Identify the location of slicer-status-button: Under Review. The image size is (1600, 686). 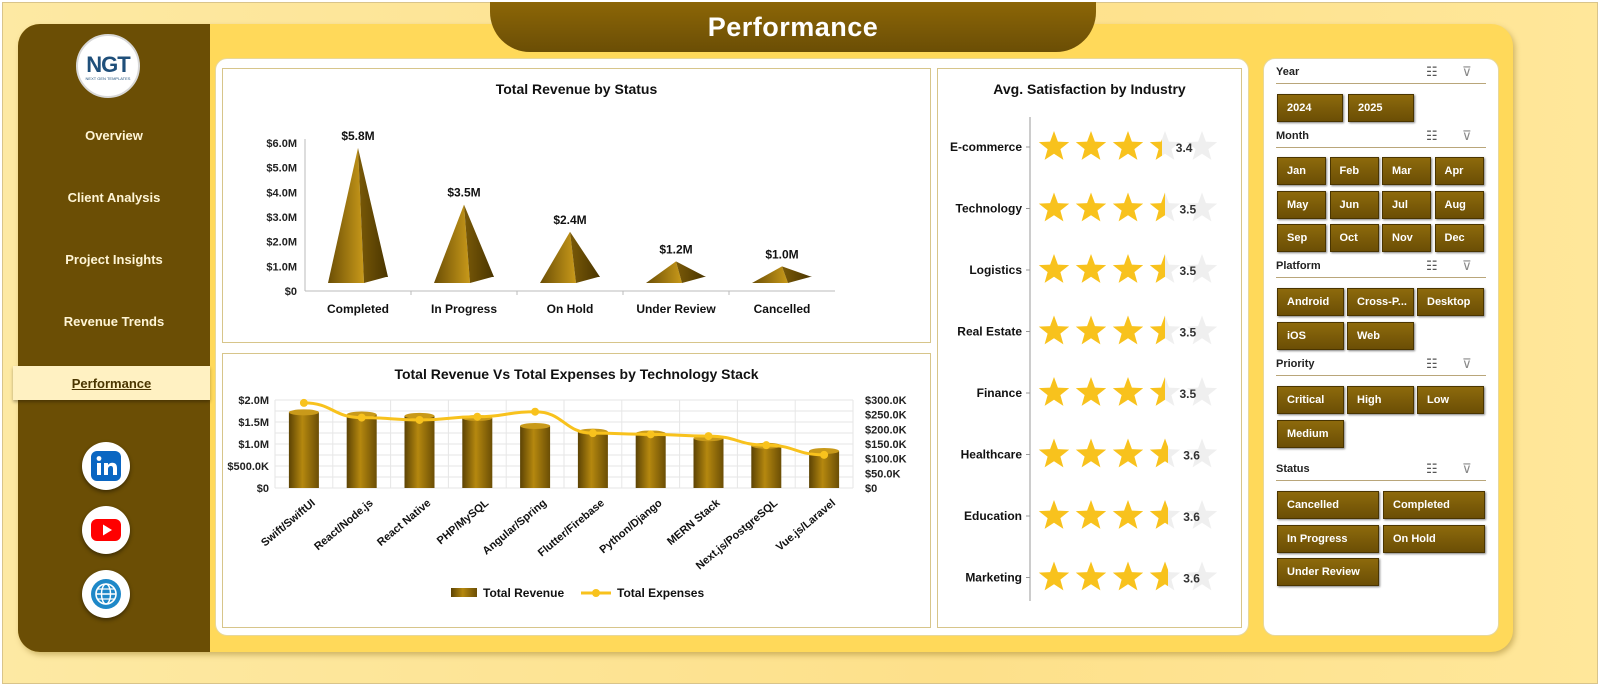
(1328, 572).